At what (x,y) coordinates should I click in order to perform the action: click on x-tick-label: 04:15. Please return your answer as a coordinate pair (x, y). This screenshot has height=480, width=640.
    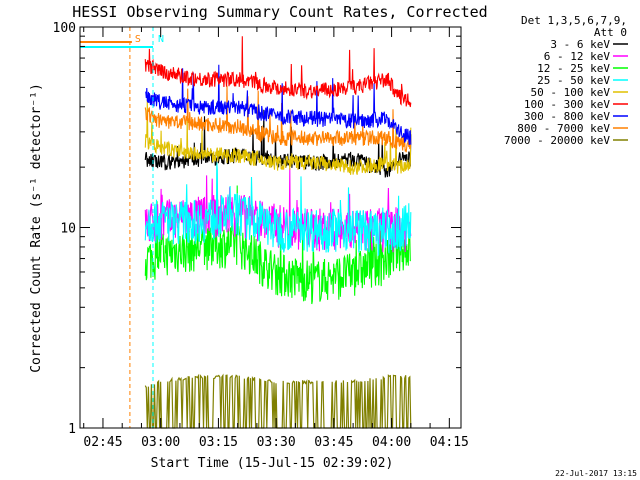
    Looking at the image, I should click on (449, 442).